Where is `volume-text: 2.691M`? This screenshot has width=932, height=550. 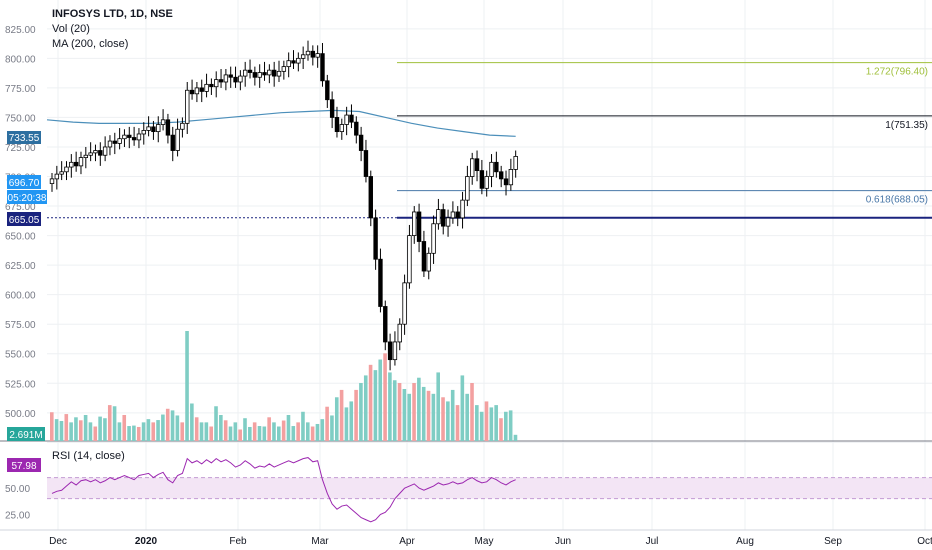 volume-text: 2.691M is located at coordinates (25, 435).